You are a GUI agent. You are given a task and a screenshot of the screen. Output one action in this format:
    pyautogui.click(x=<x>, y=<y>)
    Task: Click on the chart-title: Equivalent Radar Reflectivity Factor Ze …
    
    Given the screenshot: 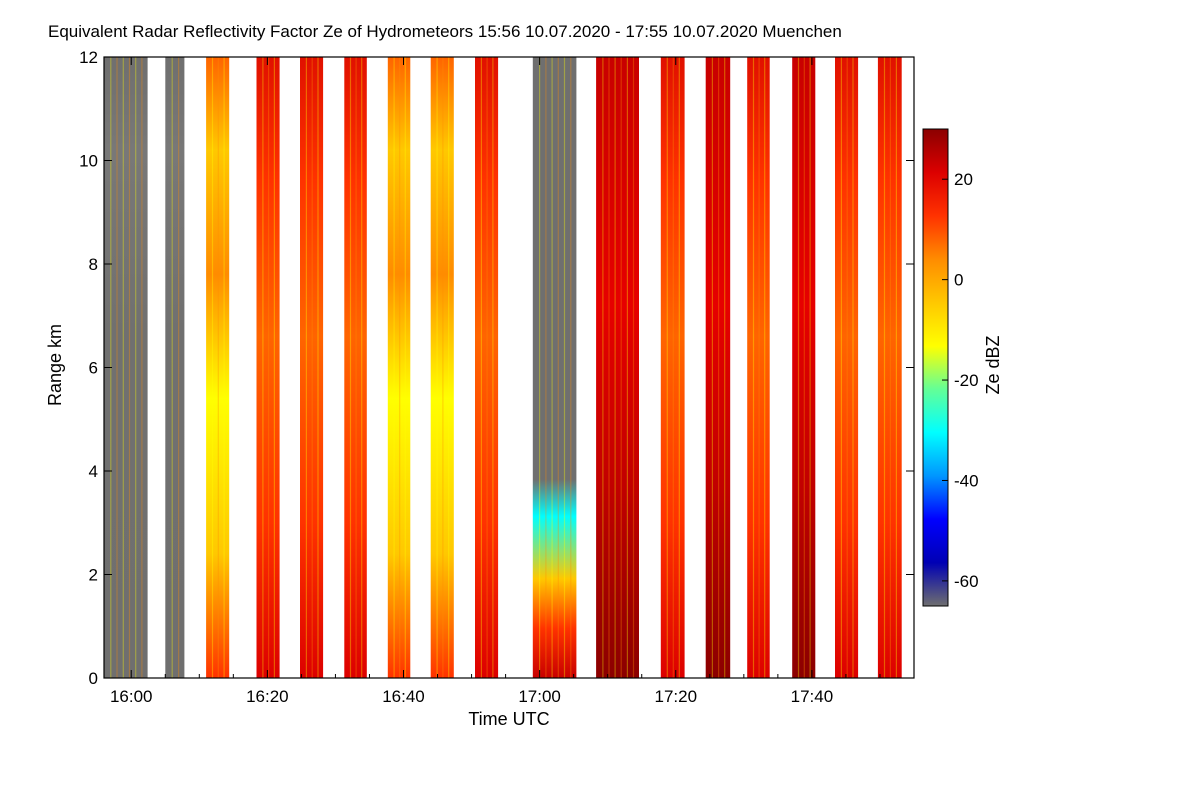 What is the action you would take?
    pyautogui.click(x=445, y=31)
    